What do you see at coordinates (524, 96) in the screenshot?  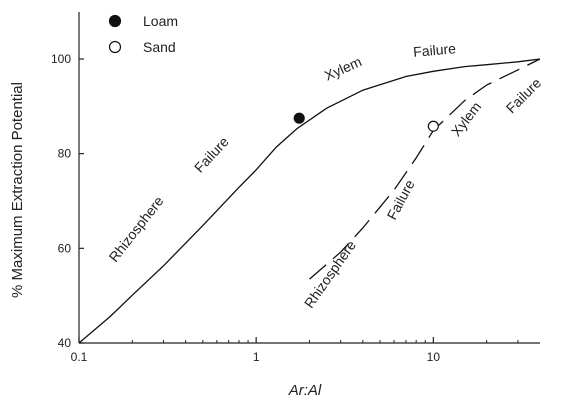 I see `annotation-sand-xylem-failure: Failure` at bounding box center [524, 96].